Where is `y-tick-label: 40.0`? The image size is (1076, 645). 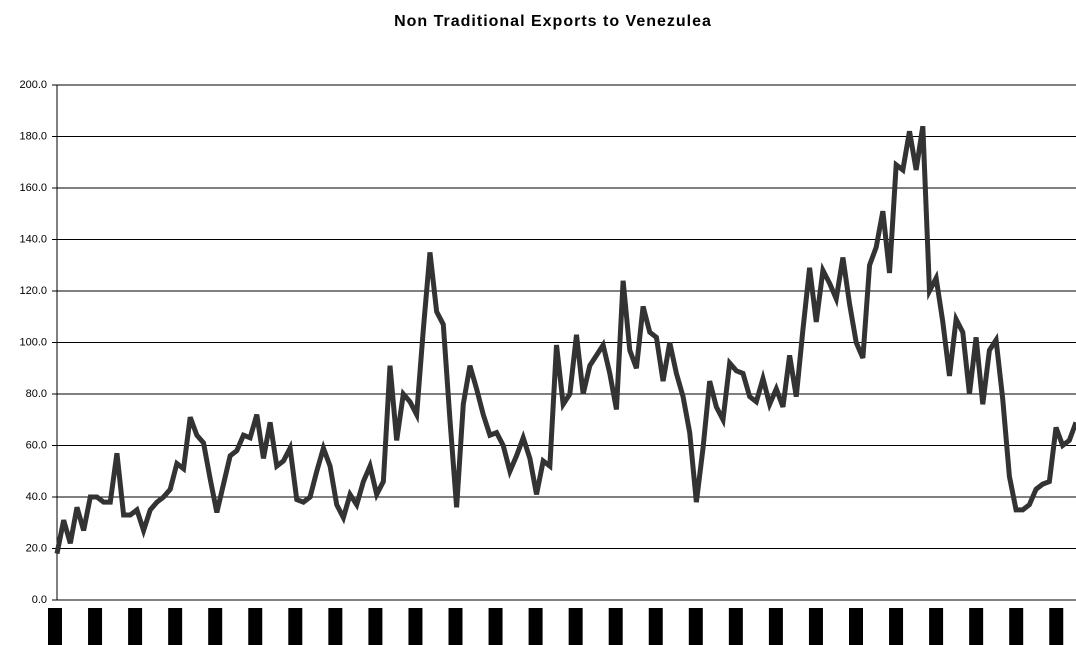
y-tick-label: 40.0 is located at coordinates (36, 497).